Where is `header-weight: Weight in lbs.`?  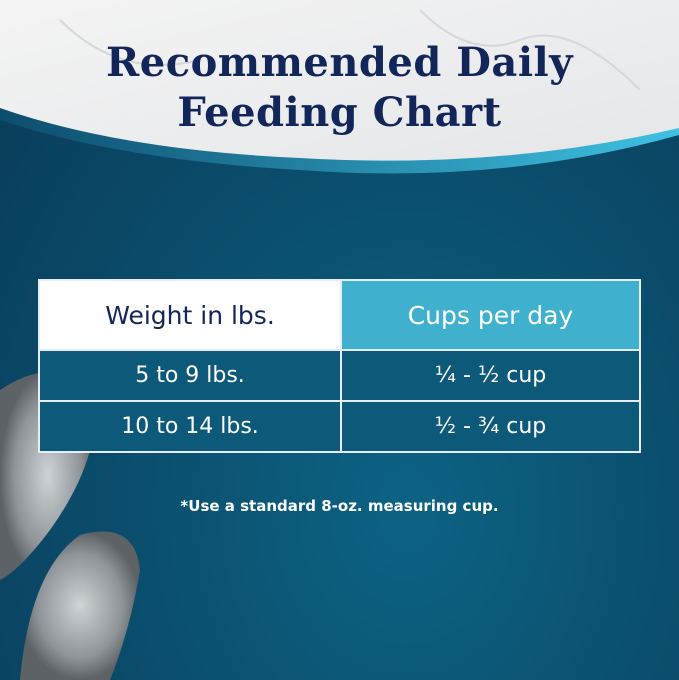 header-weight: Weight in lbs. is located at coordinates (190, 315).